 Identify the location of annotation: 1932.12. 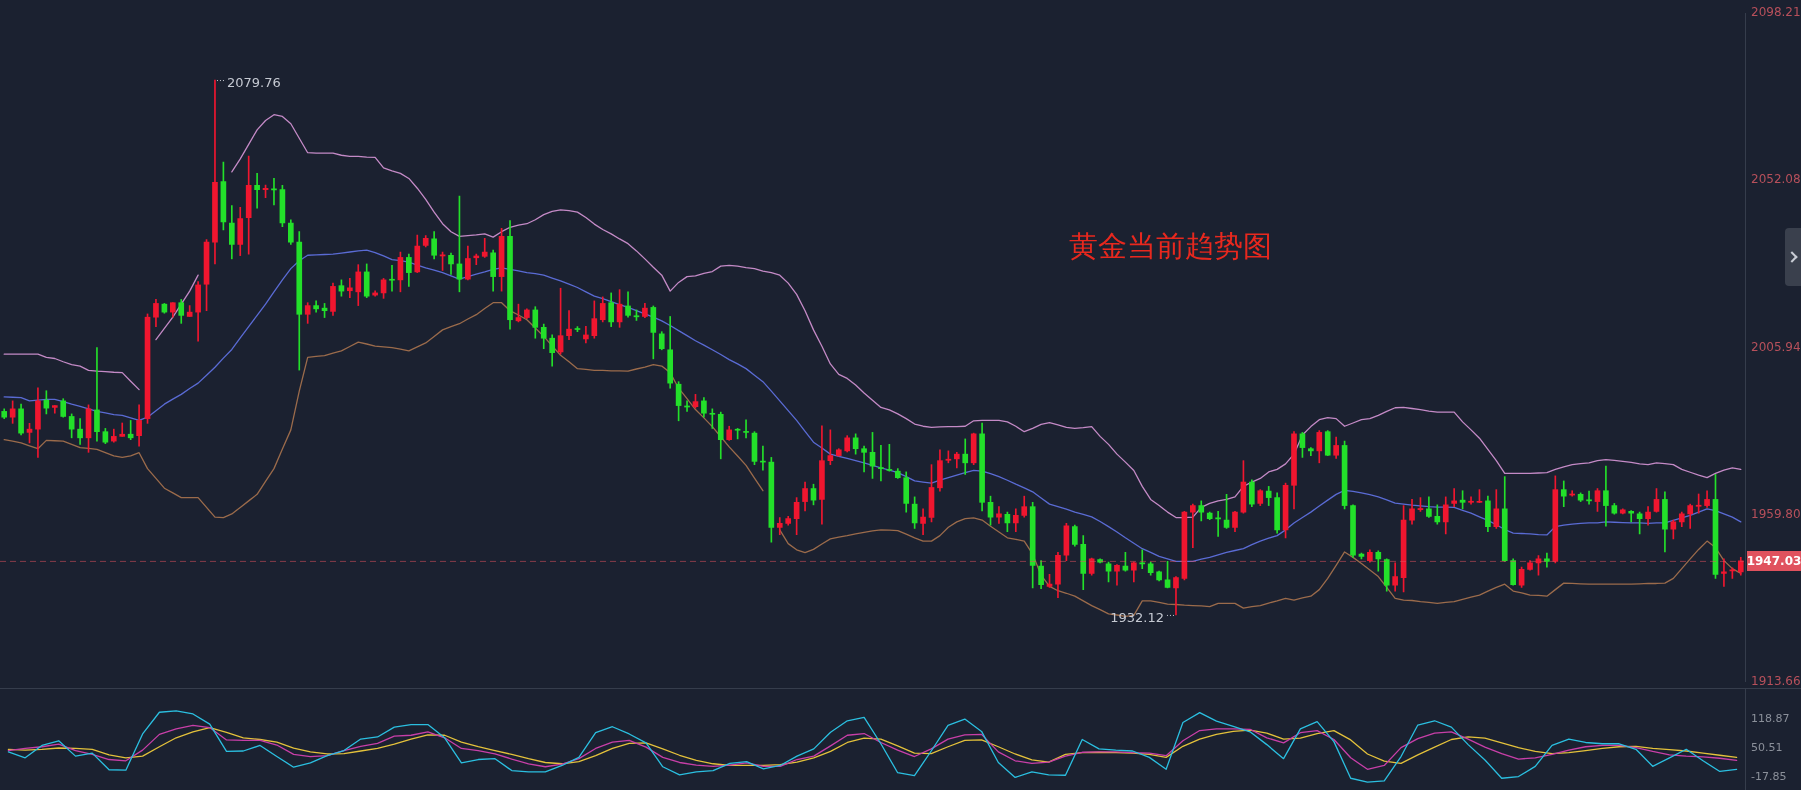
(1137, 618).